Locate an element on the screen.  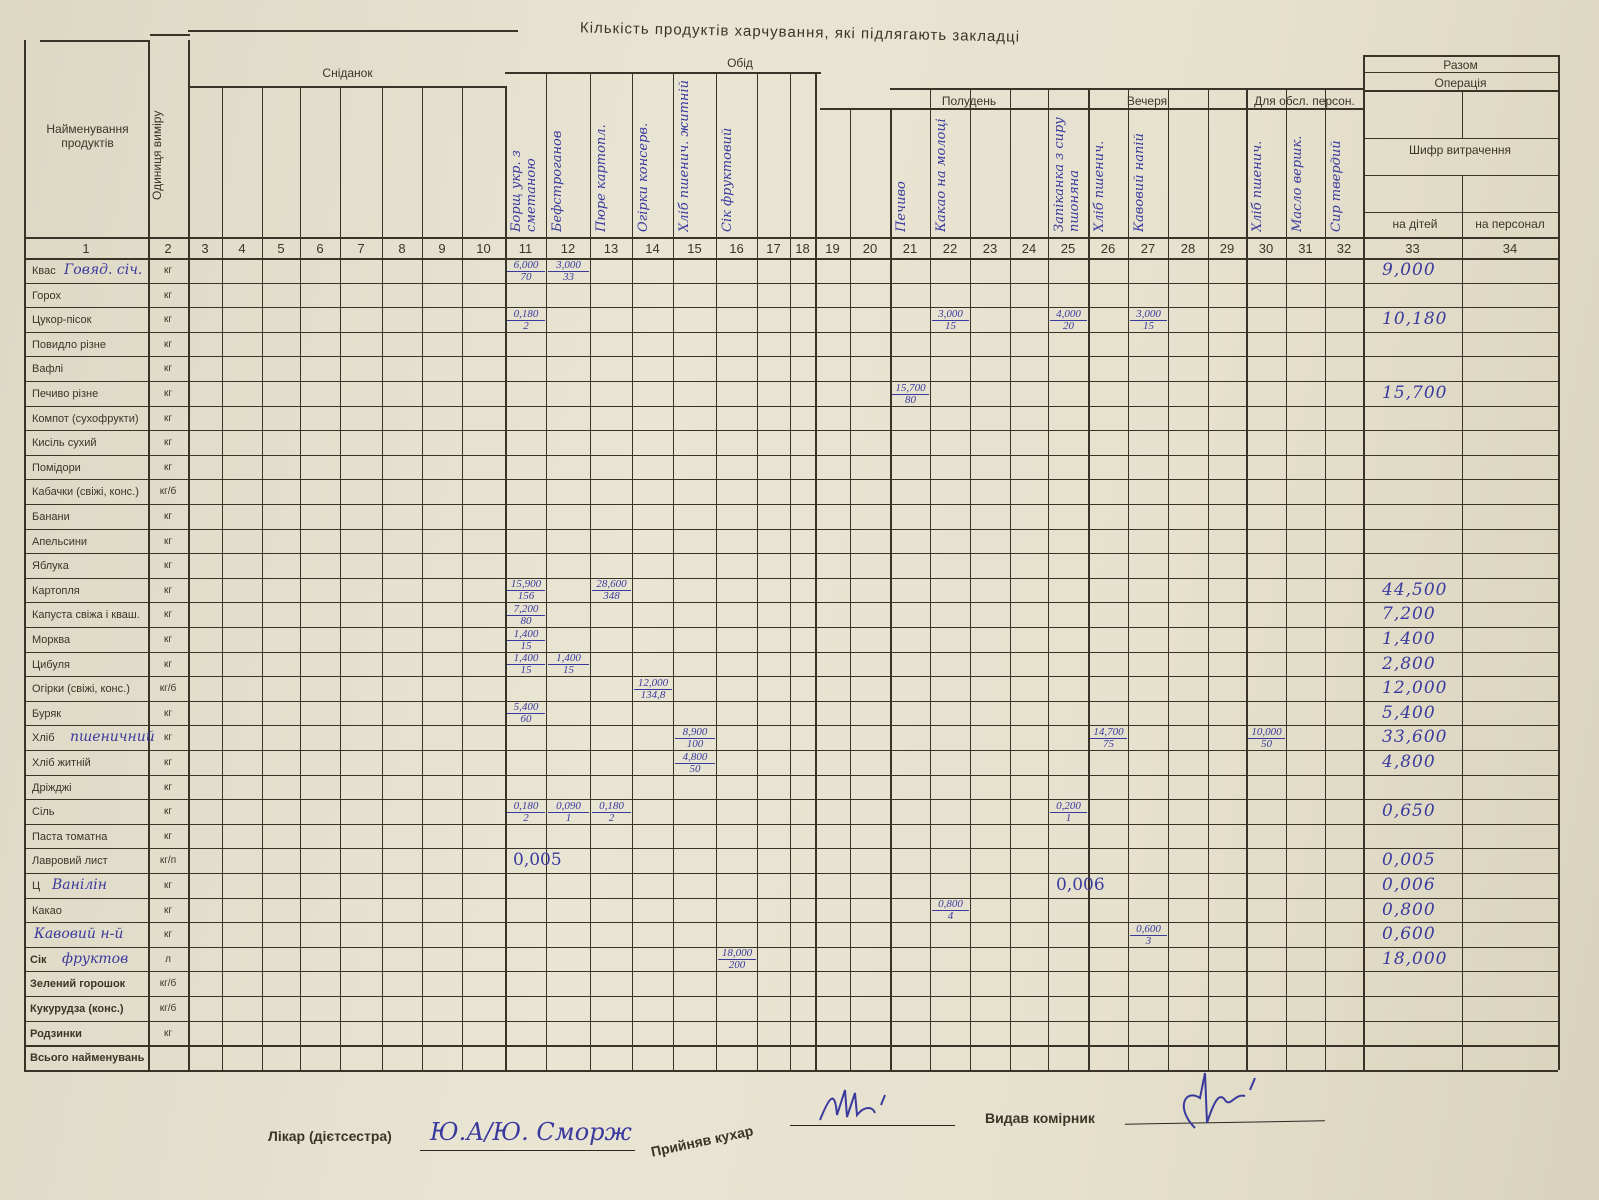
column-number: 5 is located at coordinates (281, 248).